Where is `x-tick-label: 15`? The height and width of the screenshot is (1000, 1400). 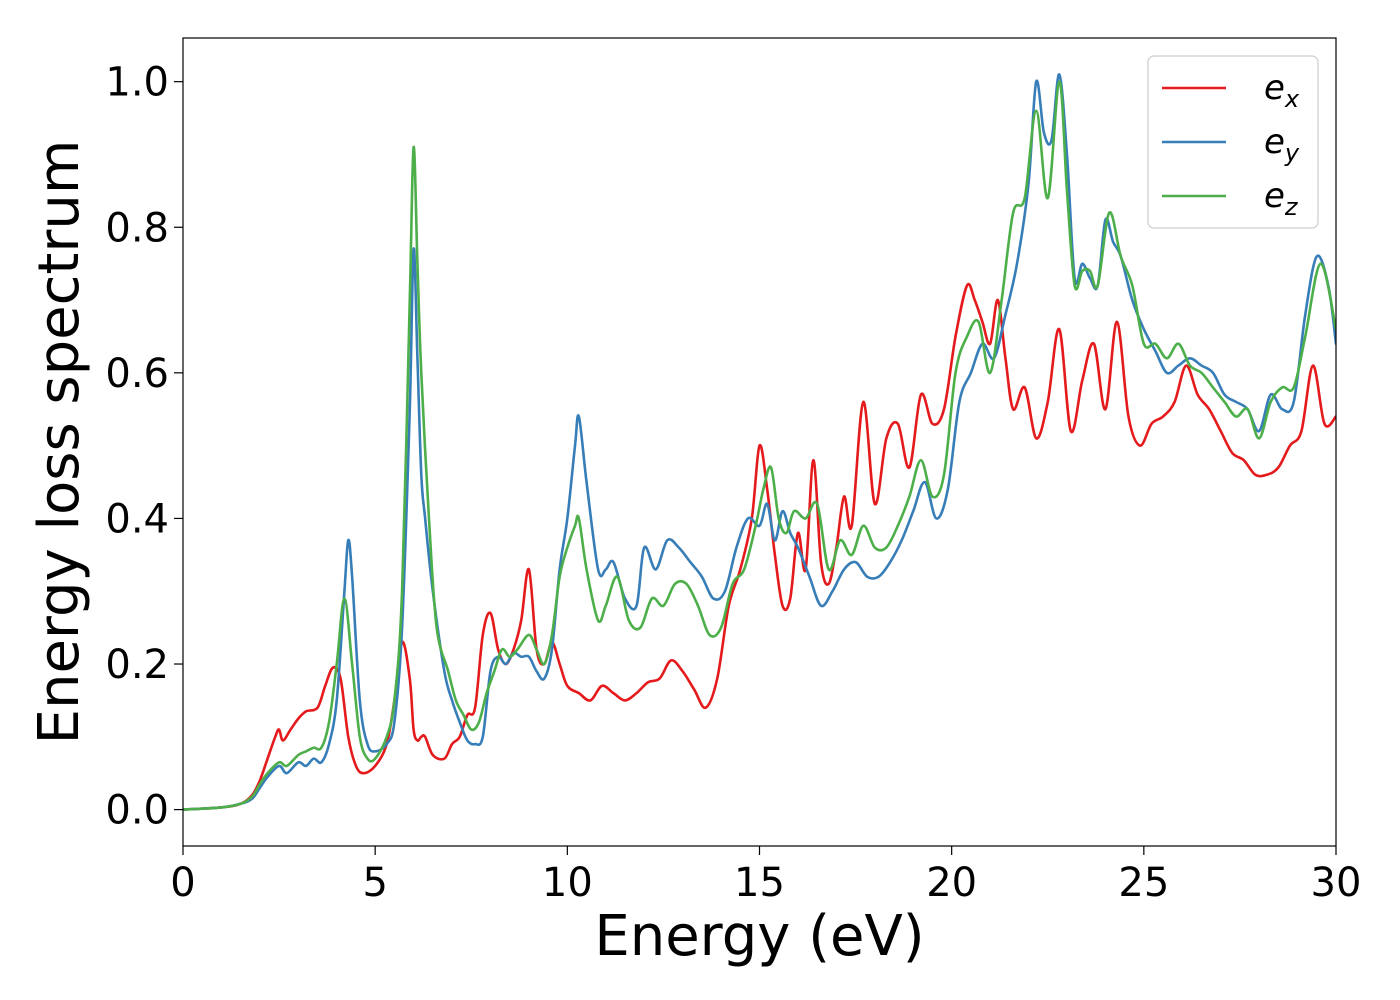
x-tick-label: 15 is located at coordinates (759, 883).